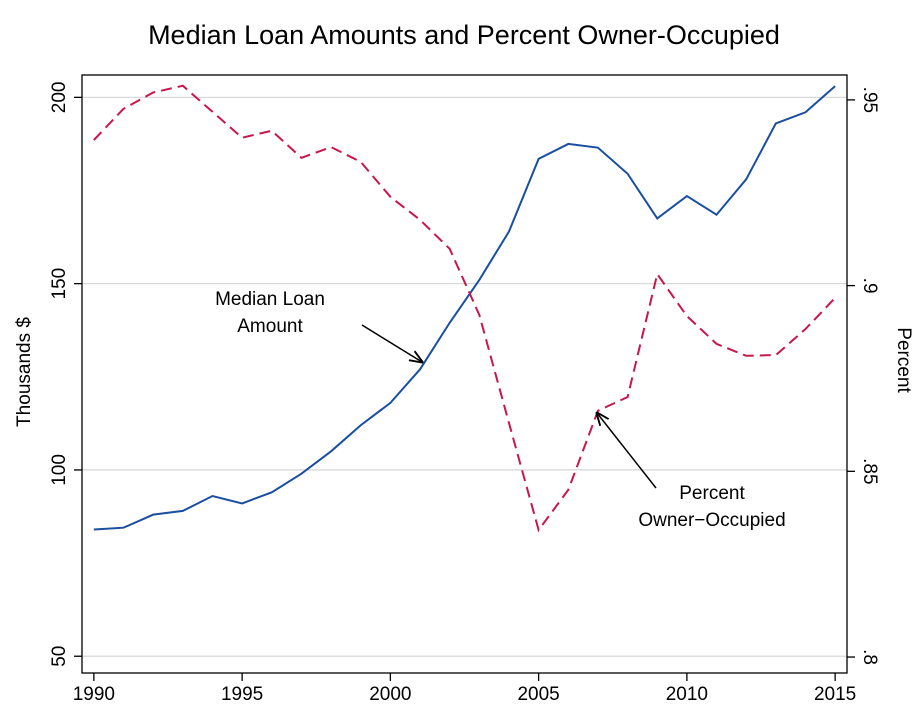 The width and height of the screenshot is (921, 713). Describe the element at coordinates (835, 694) in the screenshot. I see `x-tick-label: 2015` at that location.